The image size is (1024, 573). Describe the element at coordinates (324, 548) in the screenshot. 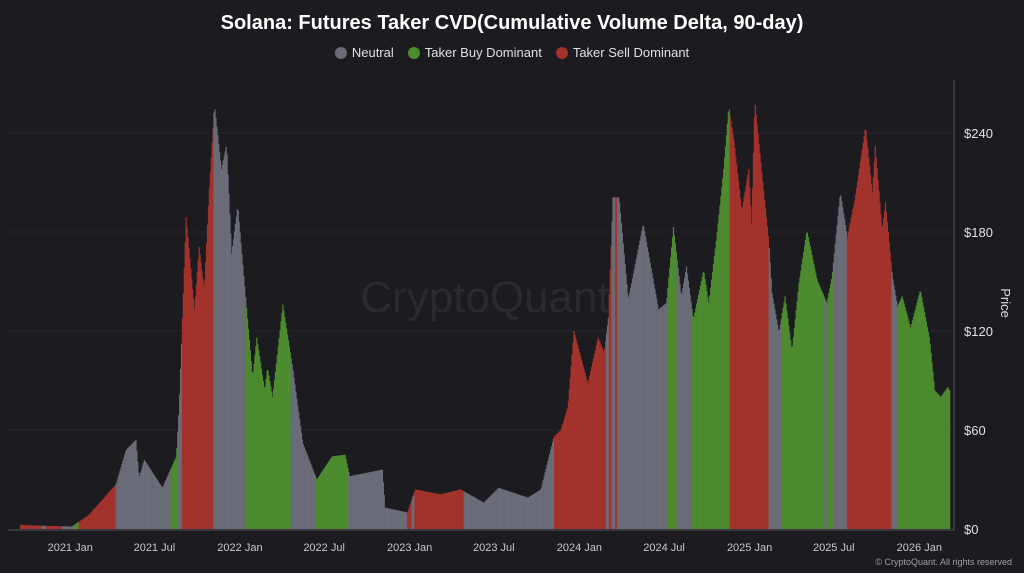

I see `x-tick-label: 2022 Jul` at that location.